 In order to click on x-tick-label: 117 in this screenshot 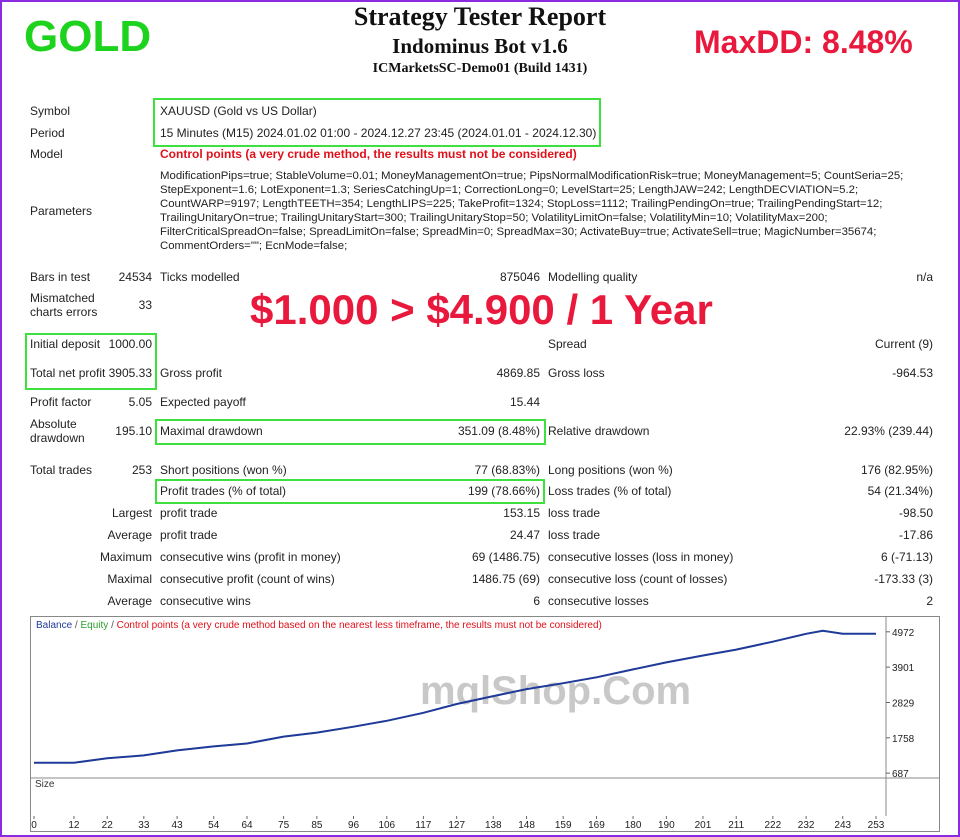, I will do `click(423, 825)`.